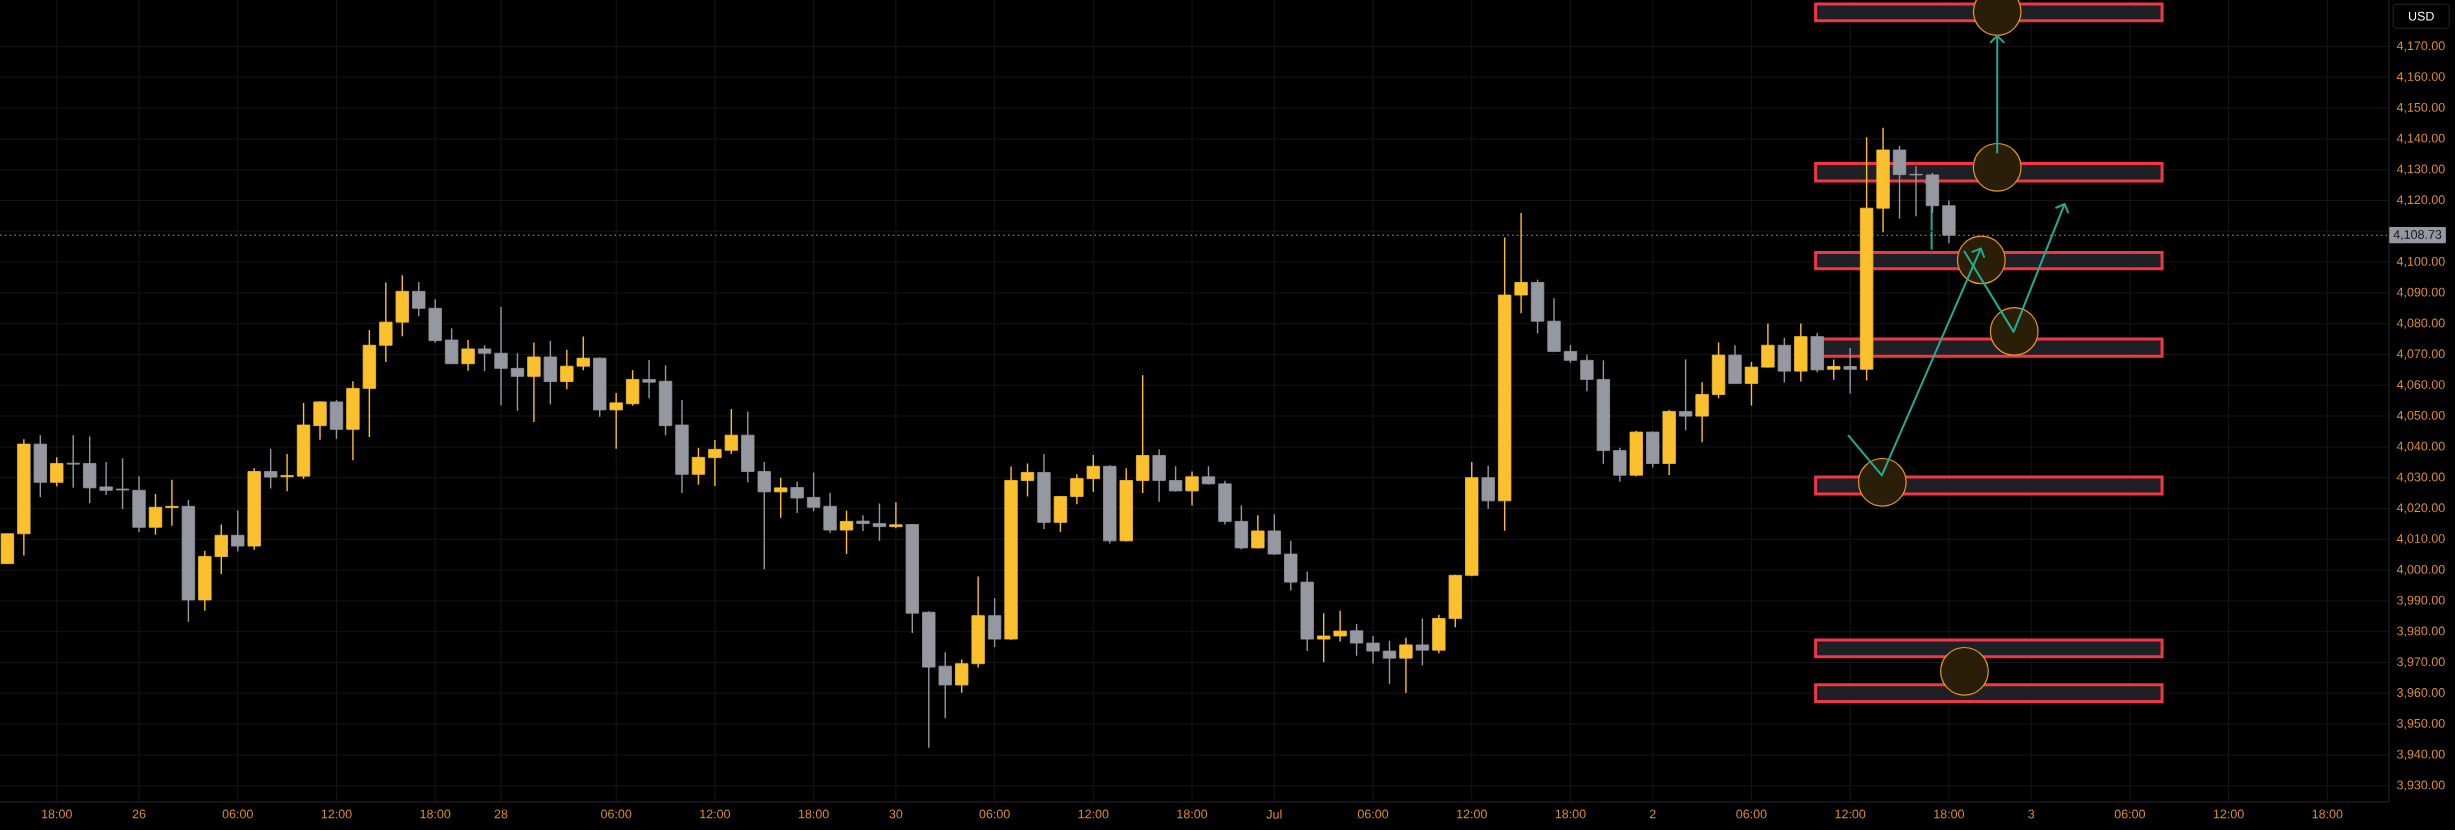 Image resolution: width=2455 pixels, height=830 pixels. What do you see at coordinates (2420, 323) in the screenshot?
I see `y-tick-label: 4,080.00` at bounding box center [2420, 323].